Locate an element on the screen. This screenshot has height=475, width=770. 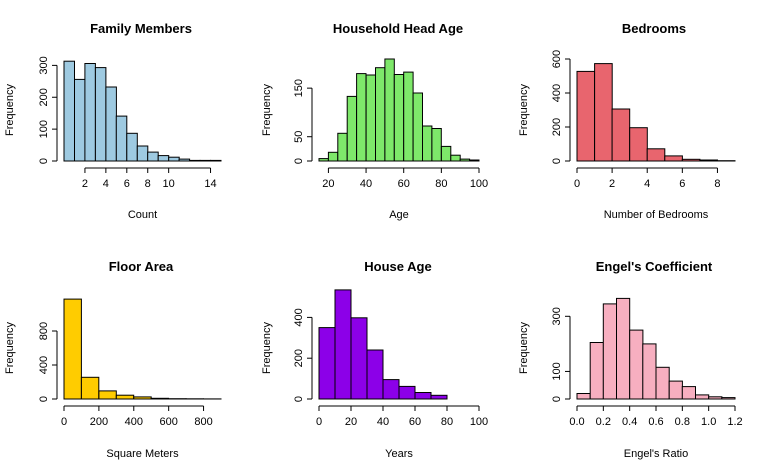
y-tick-label: 600 is located at coordinates (557, 59).